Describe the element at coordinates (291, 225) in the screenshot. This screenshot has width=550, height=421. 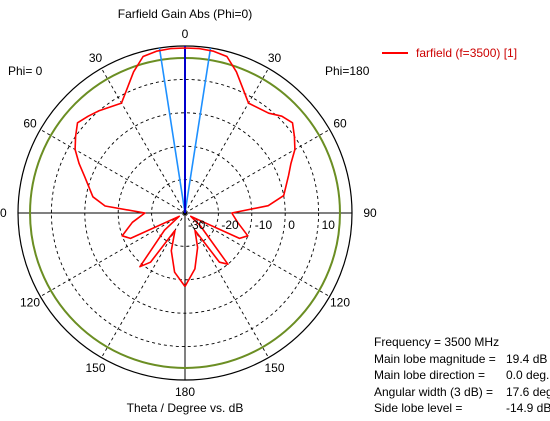
I see `radial-tick-label: 0` at that location.